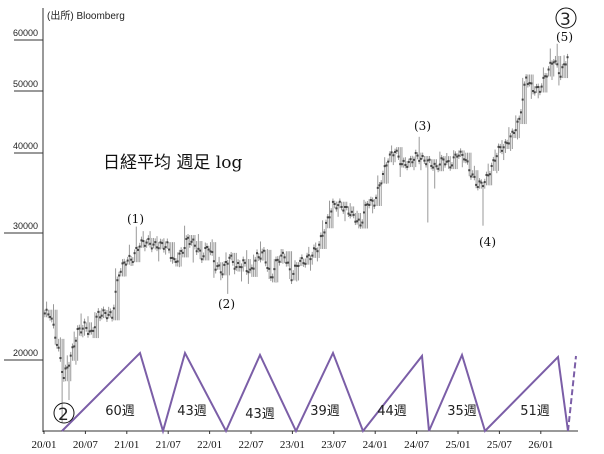  Describe the element at coordinates (25, 33) in the screenshot. I see `y-tick-label: 60000` at that location.